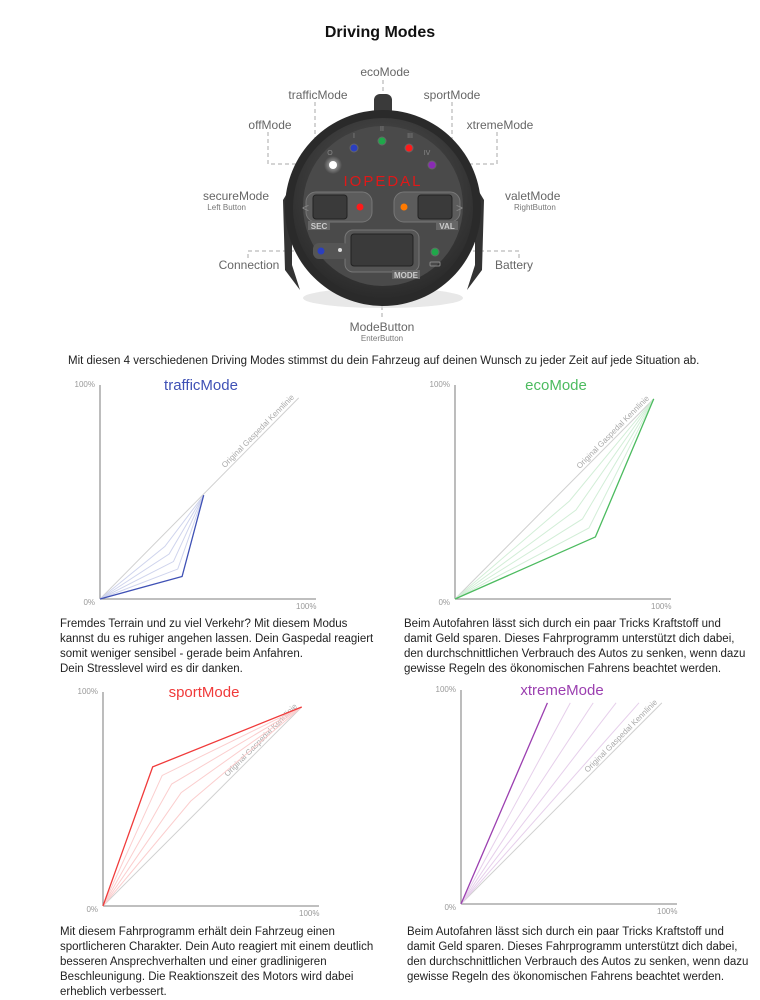 The image size is (760, 1000). What do you see at coordinates (321, 251) in the screenshot?
I see `connection-led` at bounding box center [321, 251].